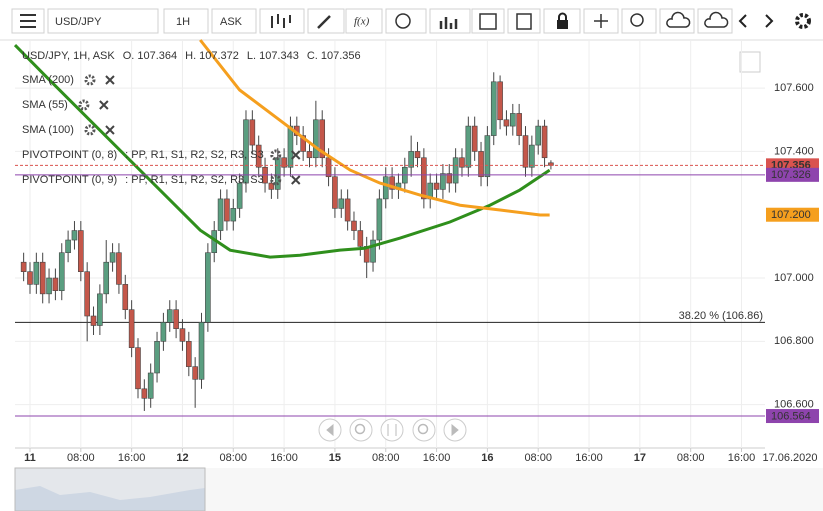 The height and width of the screenshot is (511, 823). What do you see at coordinates (750, 62) in the screenshot?
I see `popout-button` at bounding box center [750, 62].